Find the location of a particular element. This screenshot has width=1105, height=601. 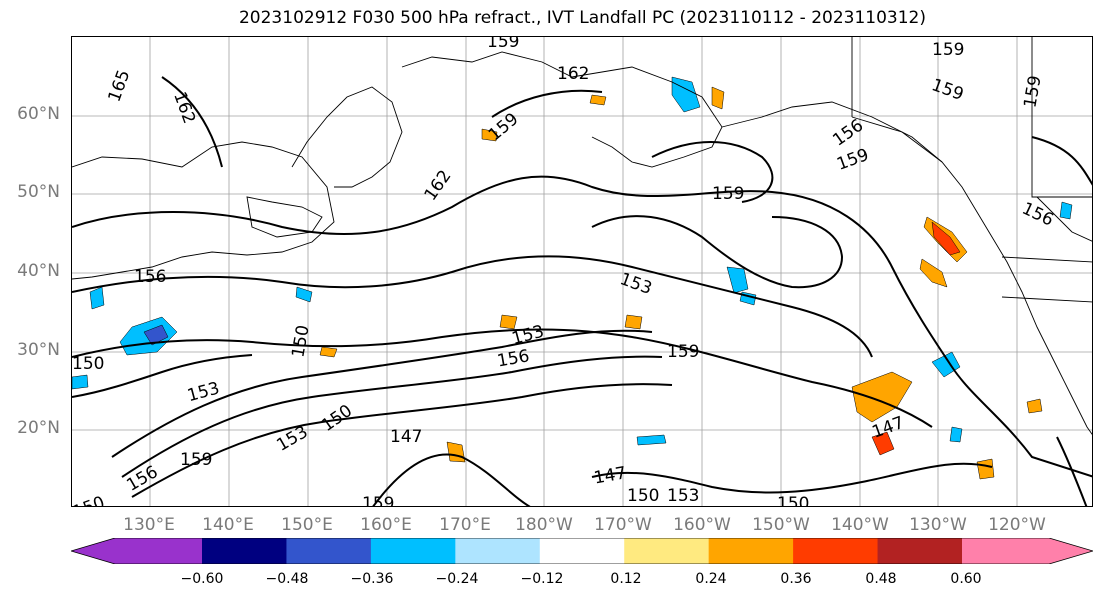

lat-label-30n: 30°N is located at coordinates (38, 350).